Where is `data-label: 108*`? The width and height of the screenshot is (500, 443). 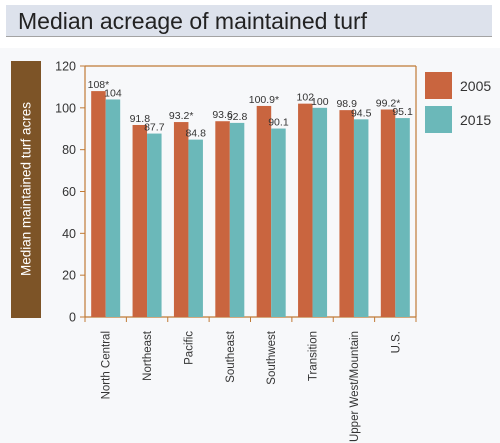 data-label: 108* is located at coordinates (99, 85).